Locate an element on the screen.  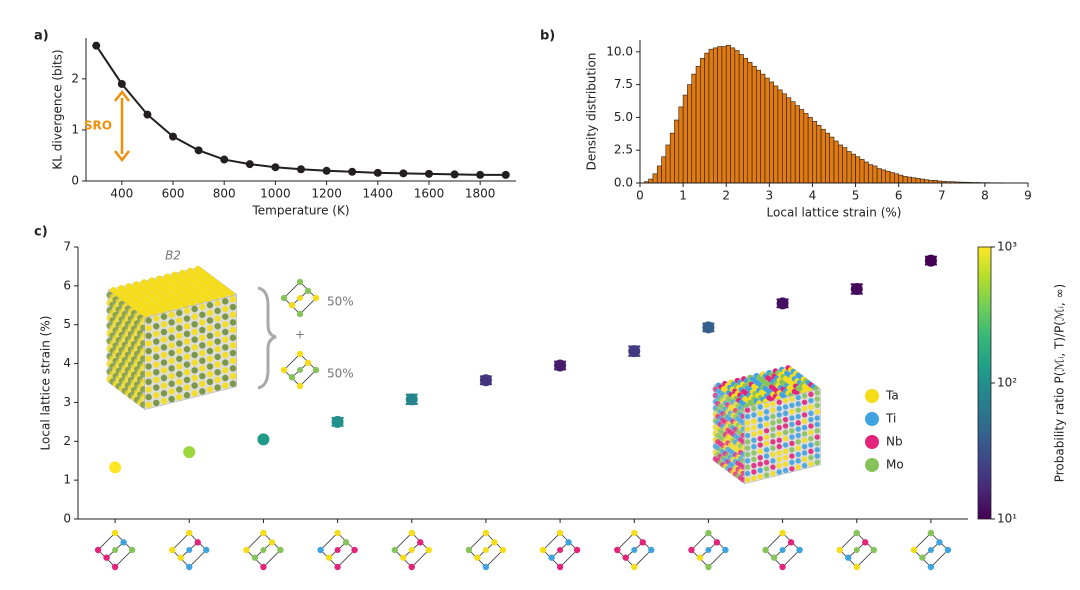
x-tick-label: 8 is located at coordinates (985, 196).